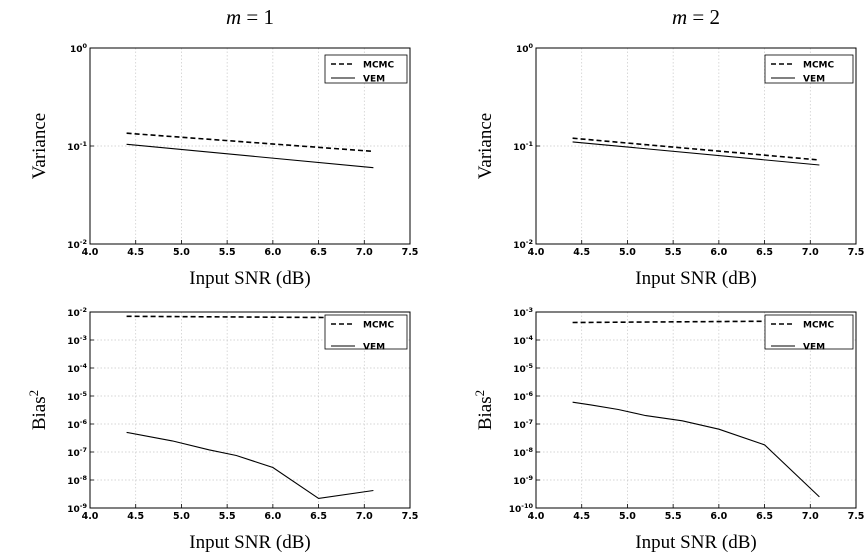 The image size is (864, 559). I want to click on panel-title-value: 2, so click(715, 17).